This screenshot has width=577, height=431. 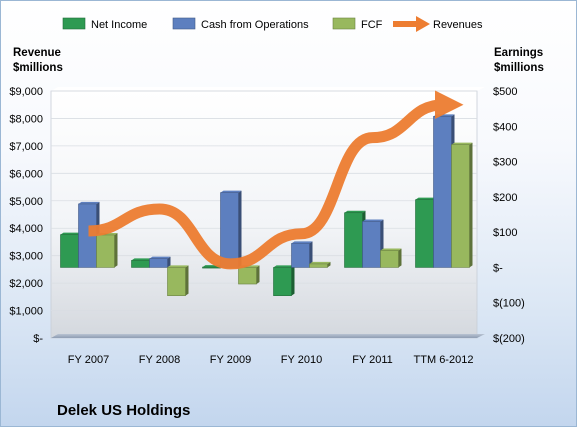 I want to click on plot-floor, so click(x=268, y=336).